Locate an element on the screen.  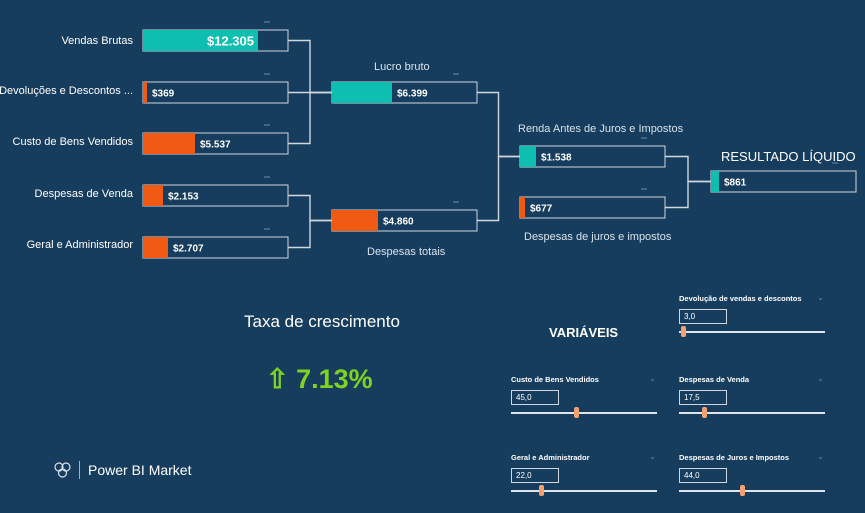
slider-custo: Custo de Bens Vendidos ⌄ 45,0 is located at coordinates (586, 404).